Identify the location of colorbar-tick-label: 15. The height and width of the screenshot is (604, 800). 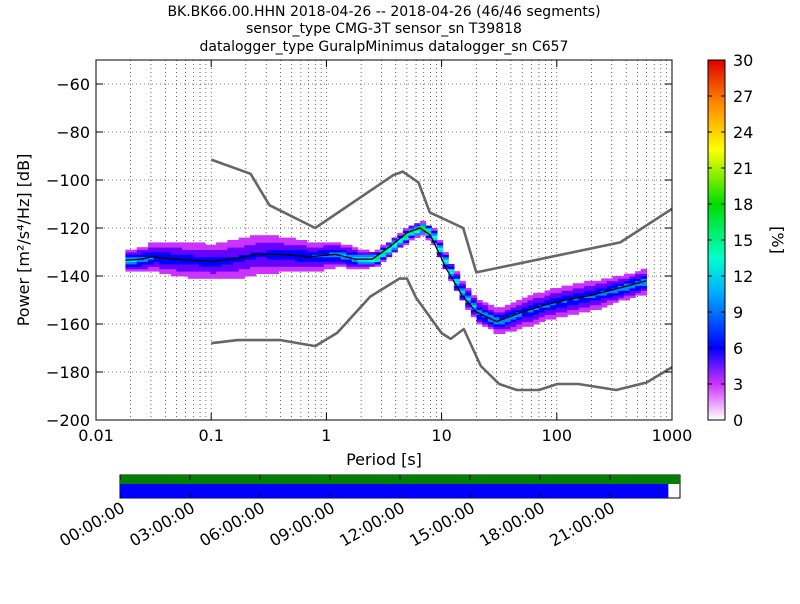
(743, 240).